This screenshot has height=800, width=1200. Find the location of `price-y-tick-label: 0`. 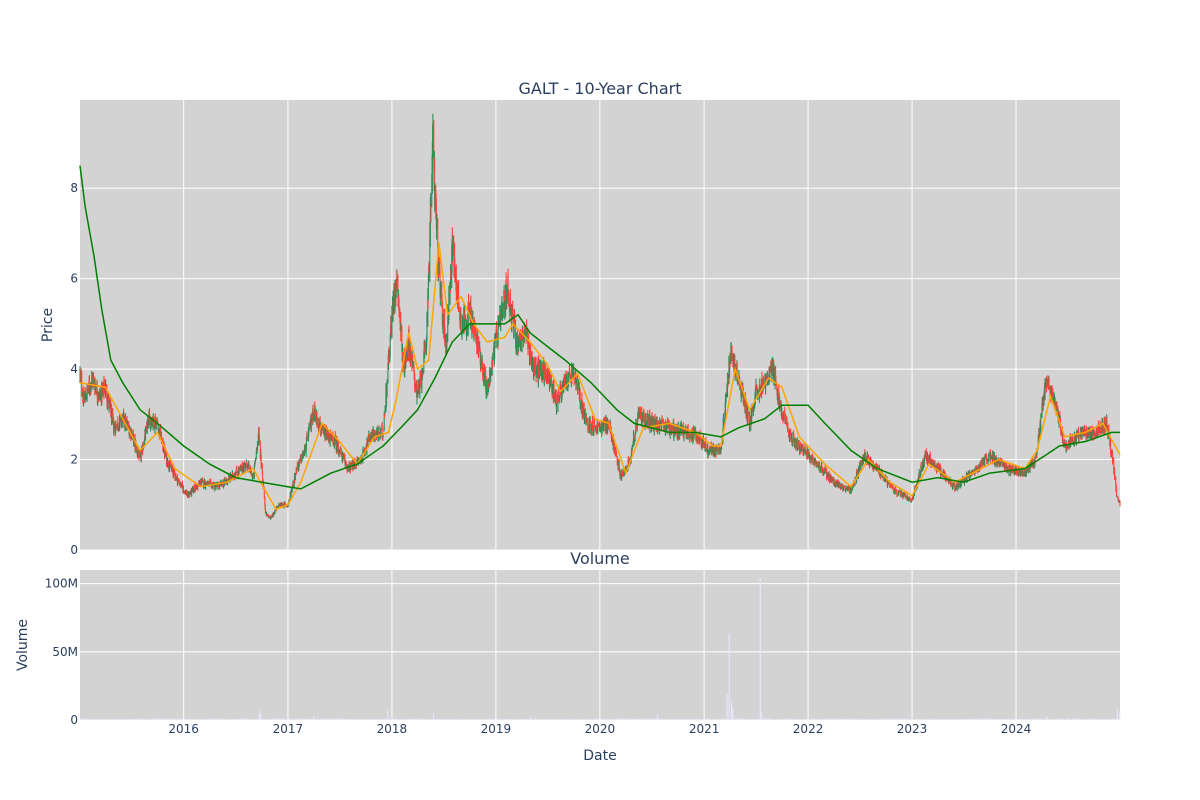

price-y-tick-label: 0 is located at coordinates (74, 550).